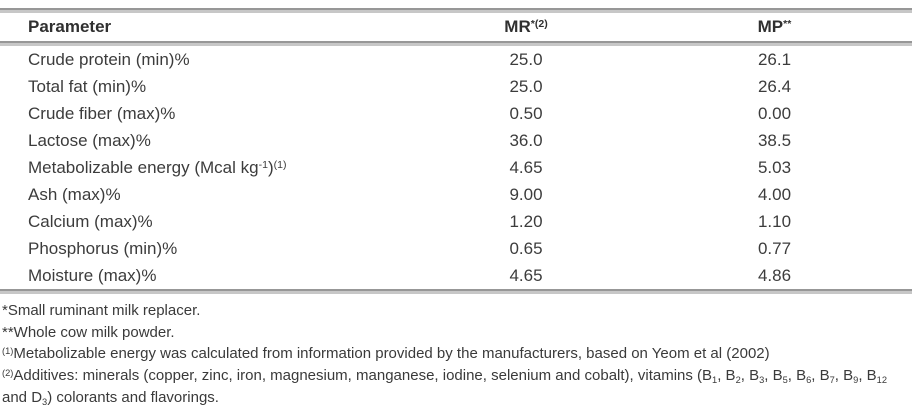 The height and width of the screenshot is (409, 912). What do you see at coordinates (102, 113) in the screenshot?
I see `parameter-cell: Crude fiber (max)%` at bounding box center [102, 113].